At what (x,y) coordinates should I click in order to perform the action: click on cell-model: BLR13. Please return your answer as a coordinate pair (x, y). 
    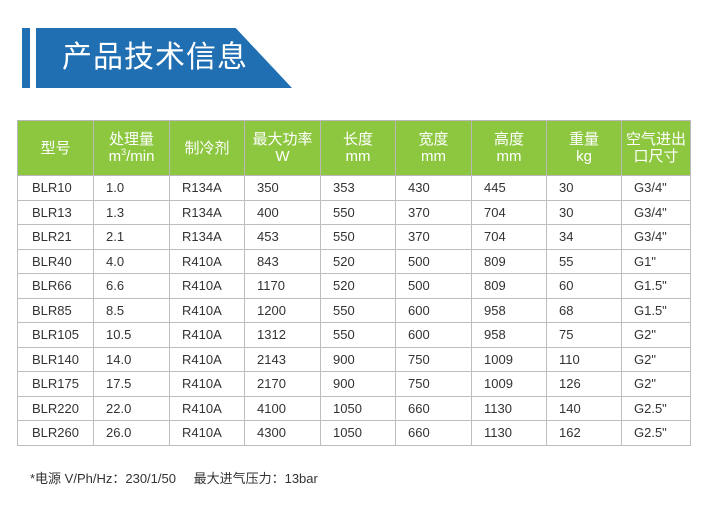
    Looking at the image, I should click on (55, 212).